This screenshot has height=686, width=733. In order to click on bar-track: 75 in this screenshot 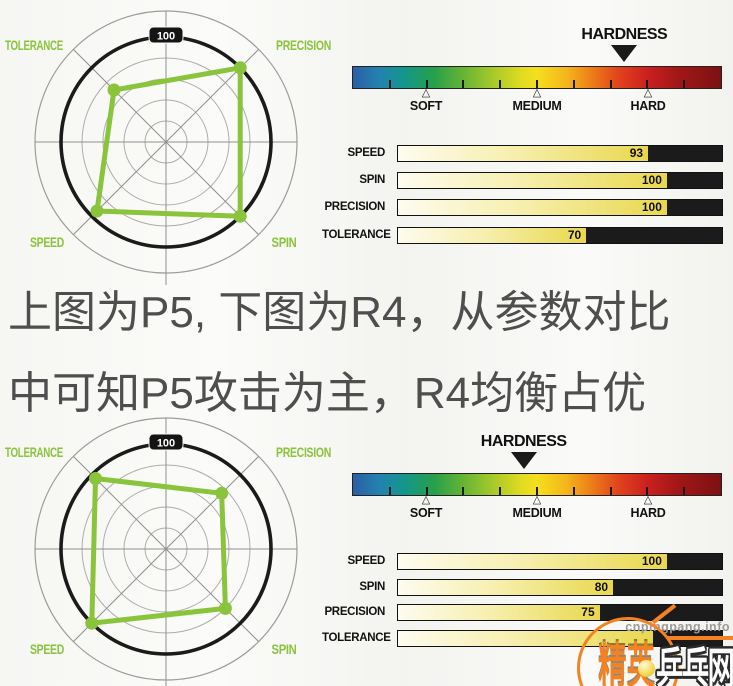, I will do `click(560, 613)`.